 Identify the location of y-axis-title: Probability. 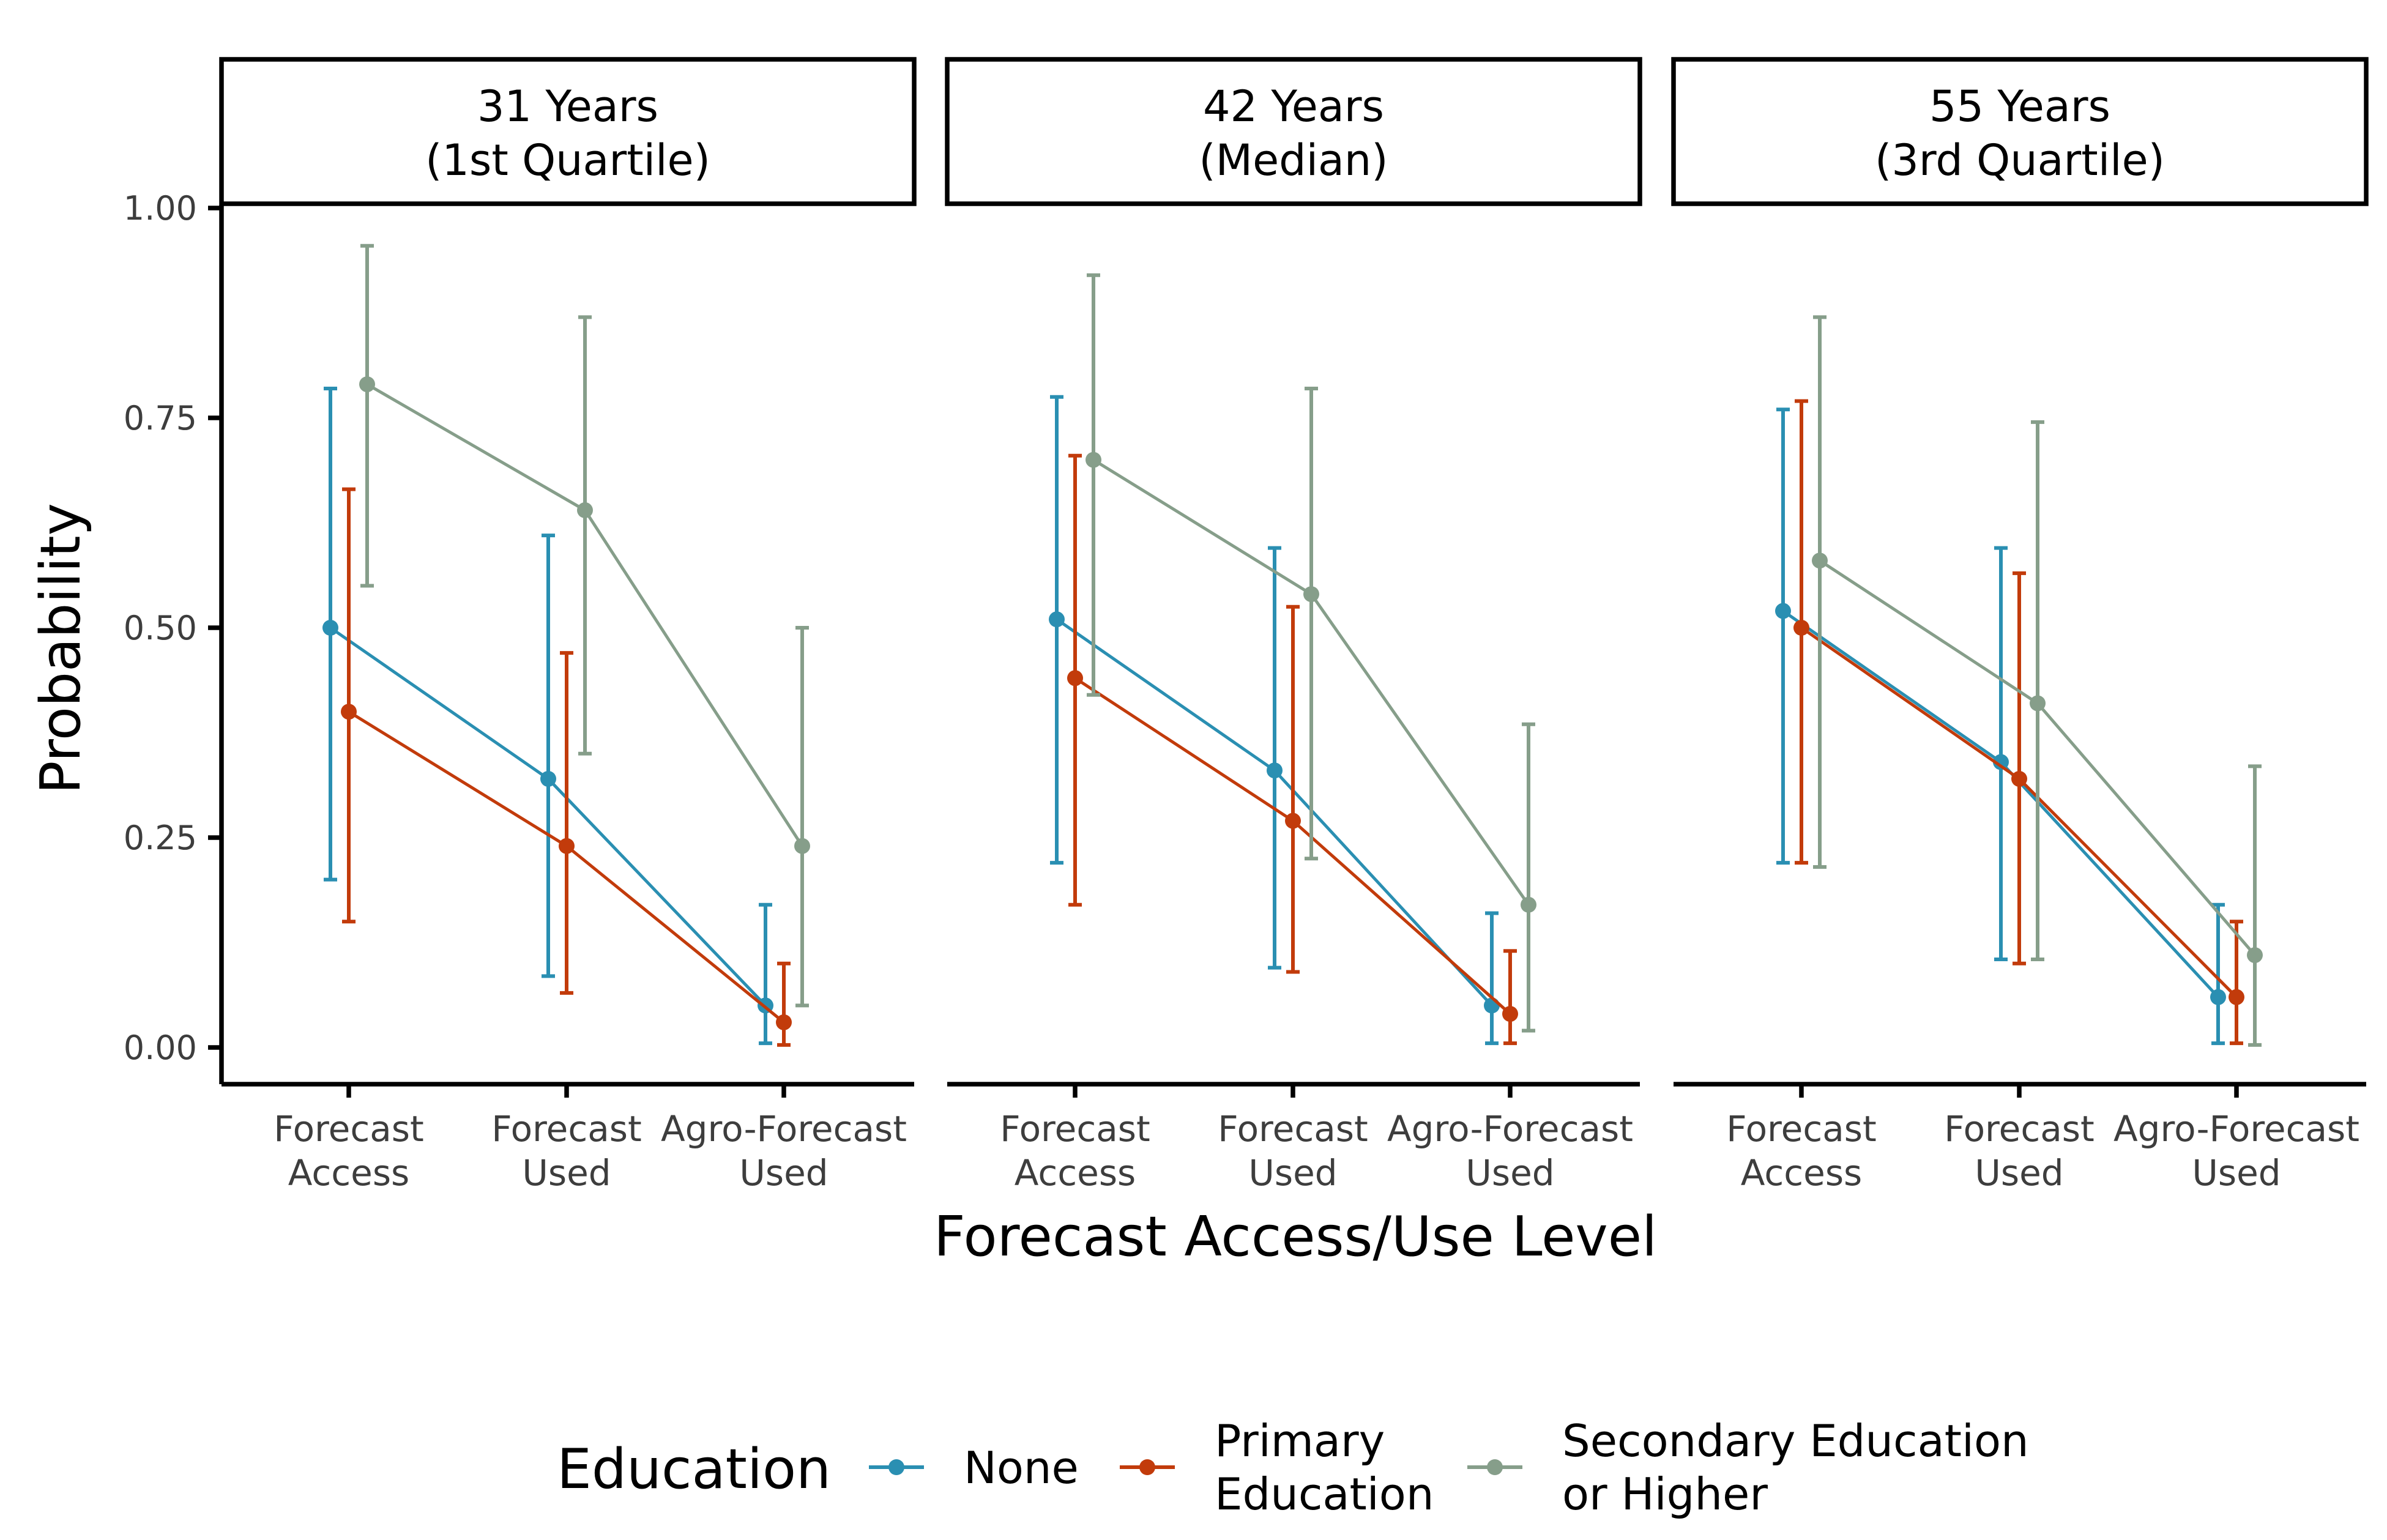
(61, 648).